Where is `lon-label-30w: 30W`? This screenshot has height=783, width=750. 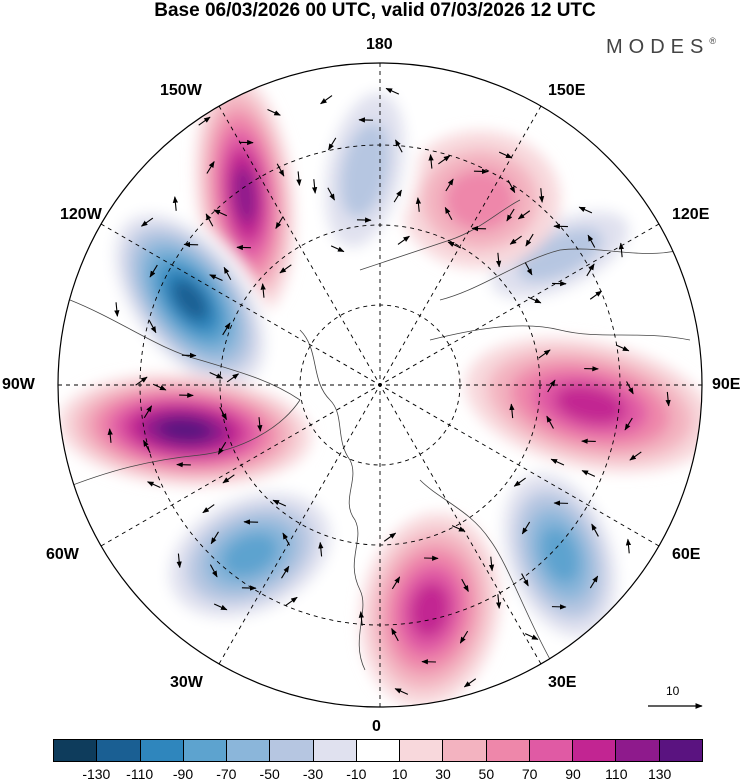
lon-label-30w: 30W is located at coordinates (186, 682).